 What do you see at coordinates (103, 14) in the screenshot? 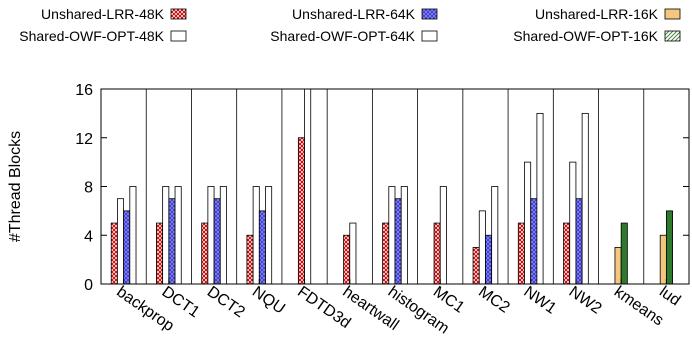
I see `legend-label-unshared-lrr-48k: Unshared-LRR-48K` at bounding box center [103, 14].